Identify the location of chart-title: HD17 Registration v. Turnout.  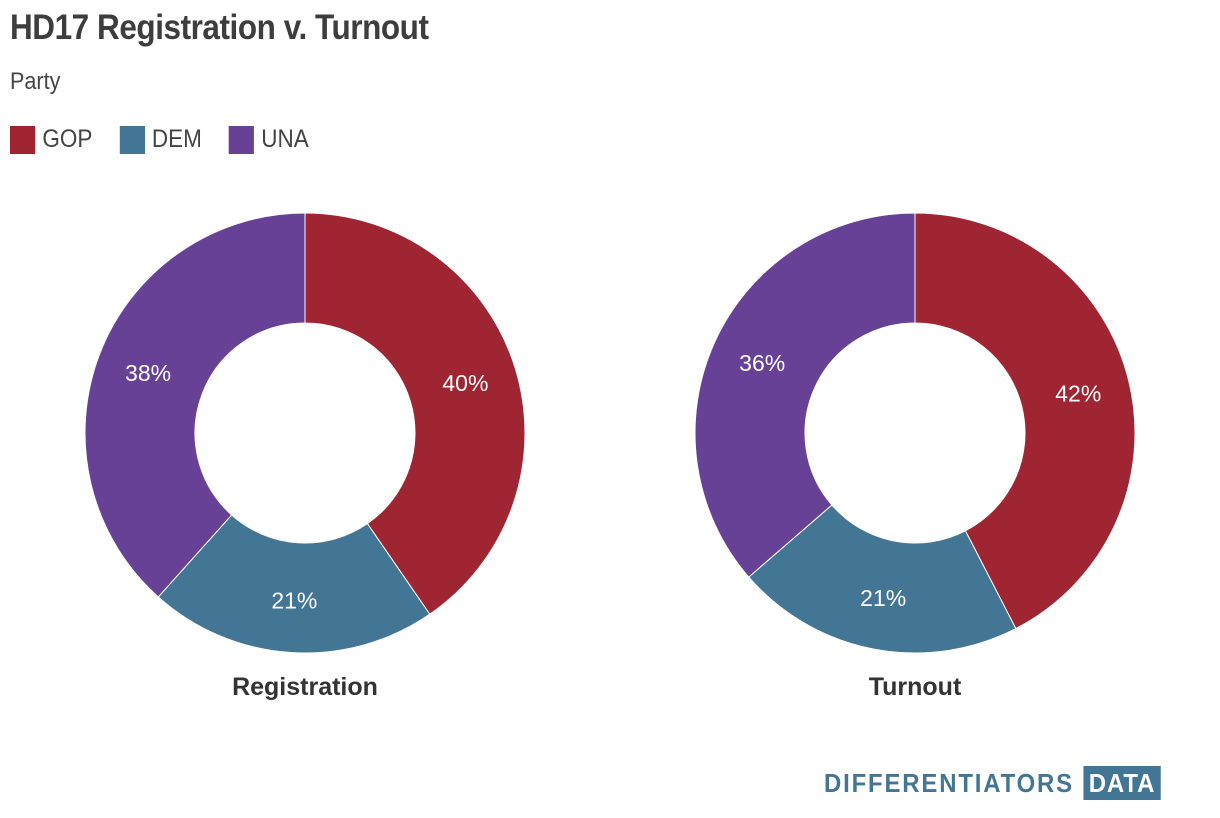
(219, 27).